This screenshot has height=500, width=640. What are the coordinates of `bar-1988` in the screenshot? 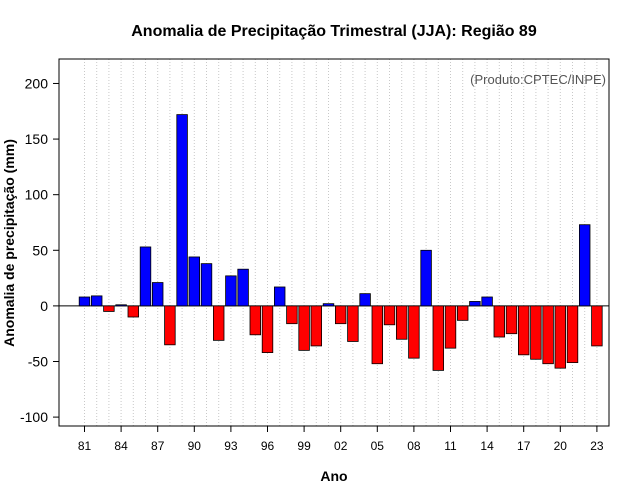 It's located at (170, 325).